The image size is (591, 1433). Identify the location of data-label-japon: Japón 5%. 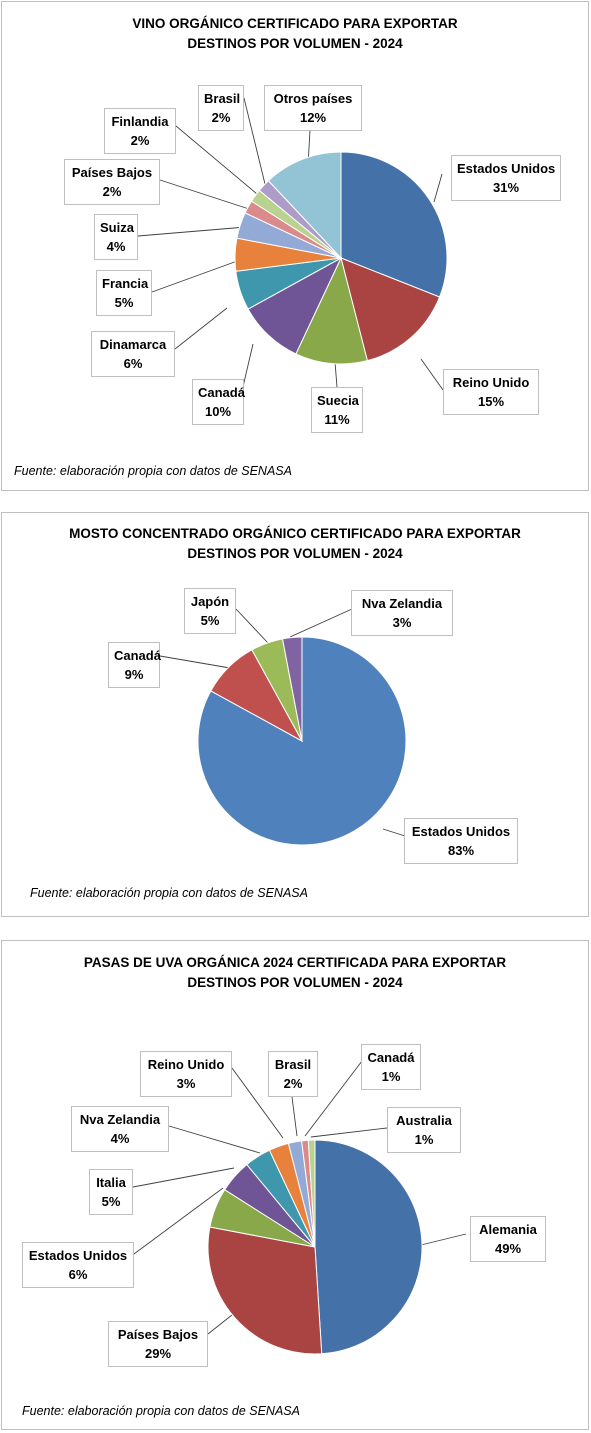
(210, 611).